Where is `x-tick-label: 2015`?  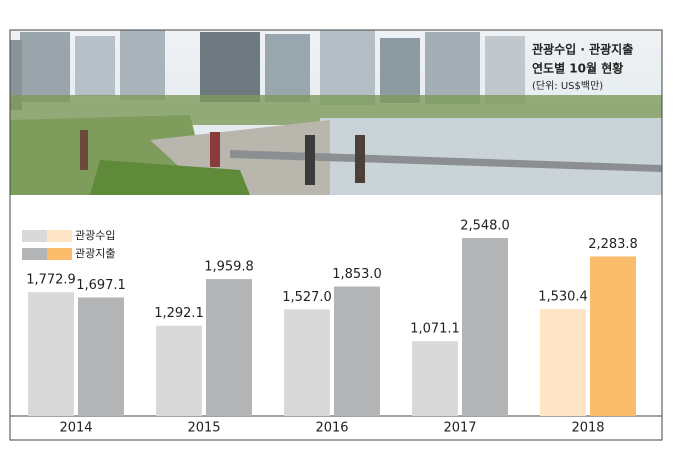
x-tick-label: 2015 is located at coordinates (203, 428).